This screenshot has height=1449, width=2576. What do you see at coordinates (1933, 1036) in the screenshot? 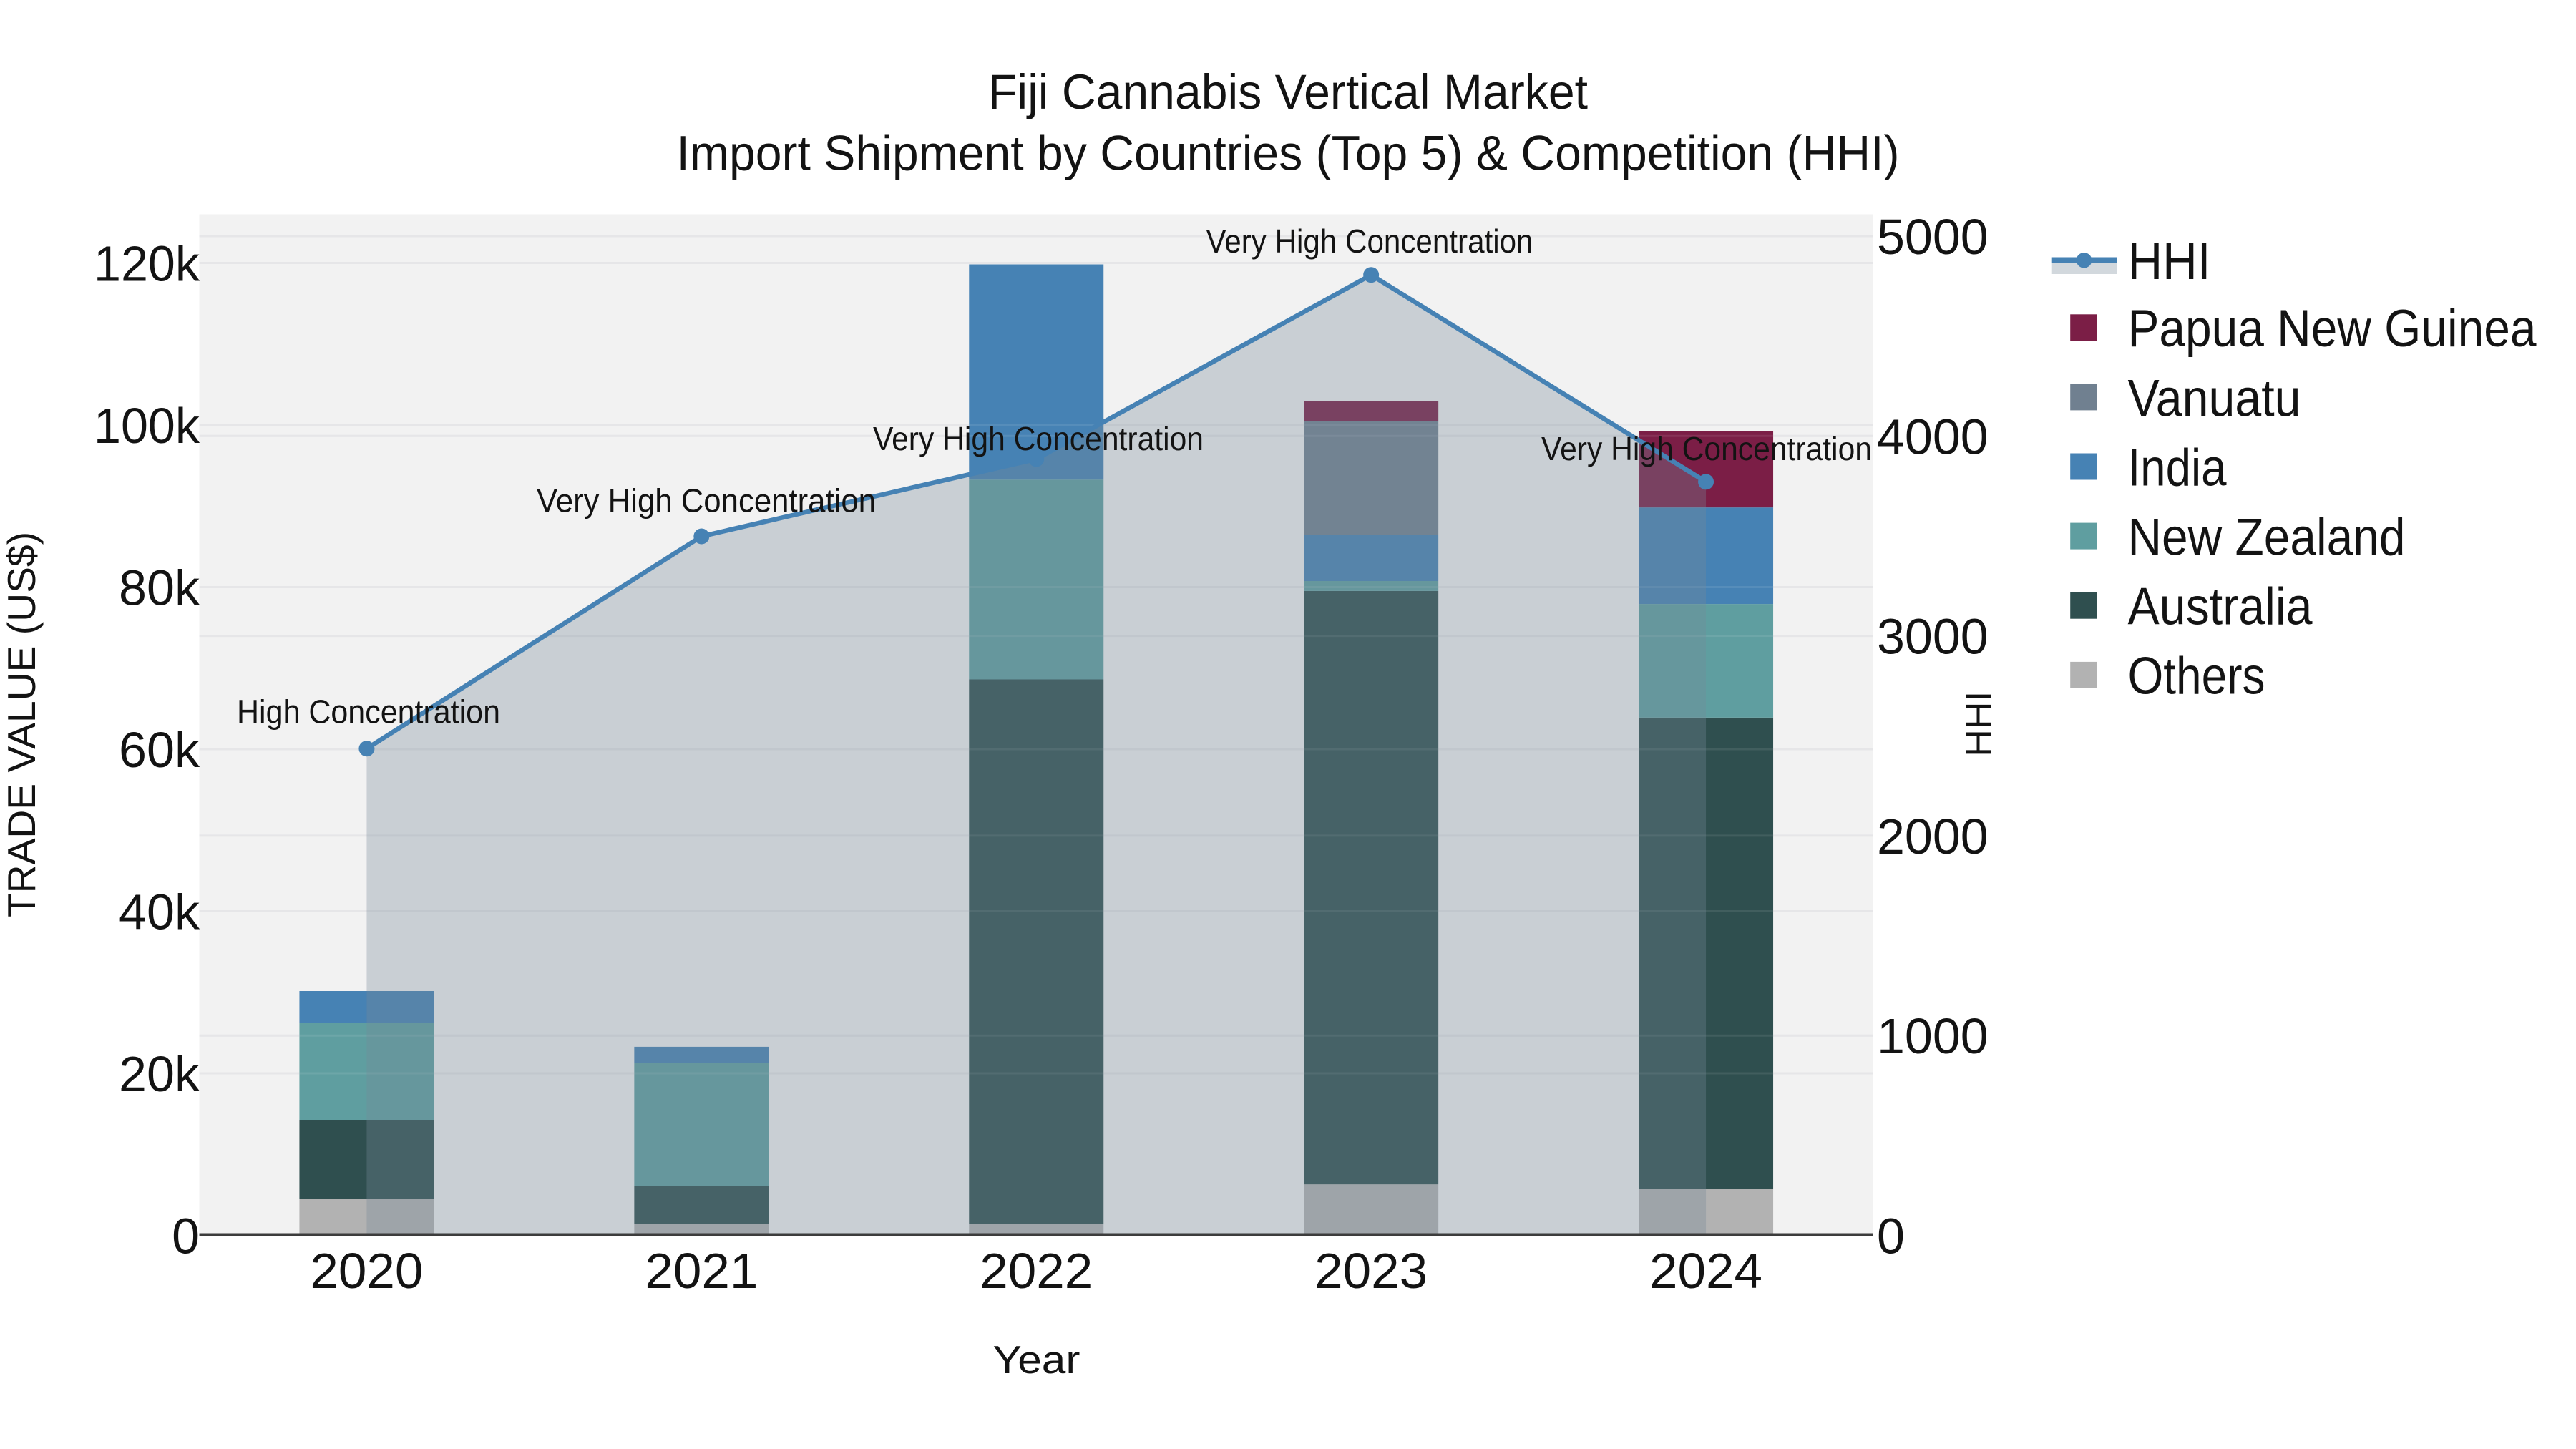
I see `svg-text: 1000` at bounding box center [1933, 1036].